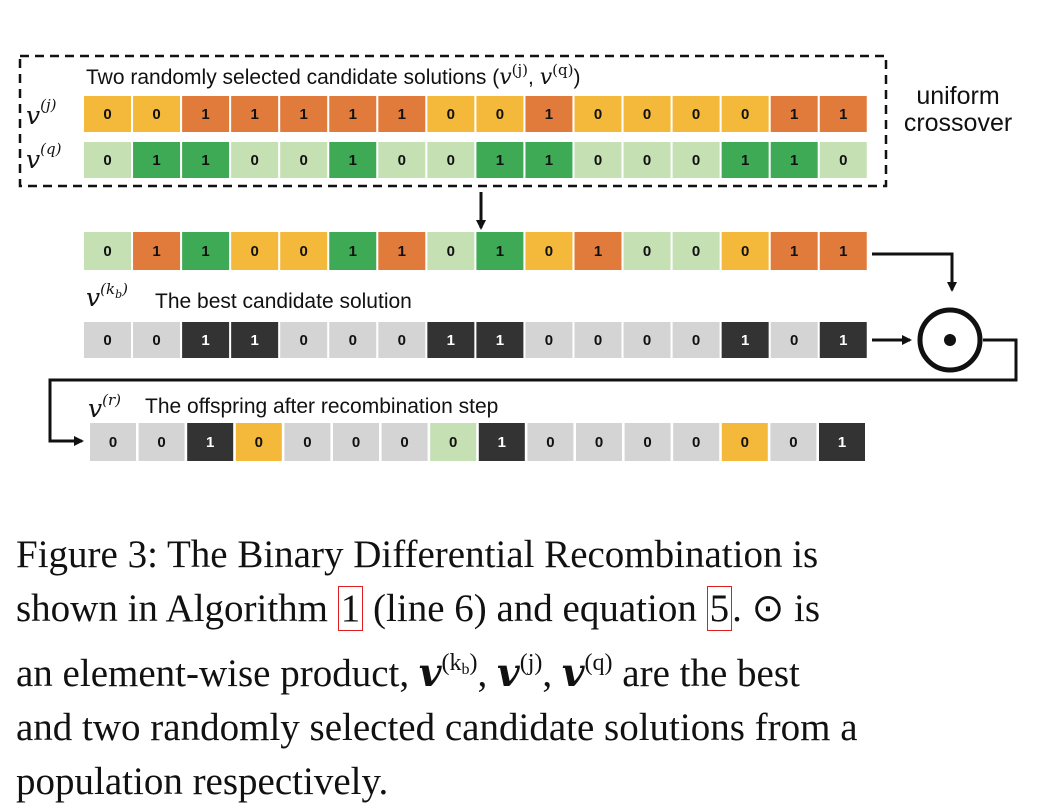 This screenshot has width=1050, height=809. Describe the element at coordinates (533, 392) in the screenshot. I see `arrow-operator-to-offspring` at that location.